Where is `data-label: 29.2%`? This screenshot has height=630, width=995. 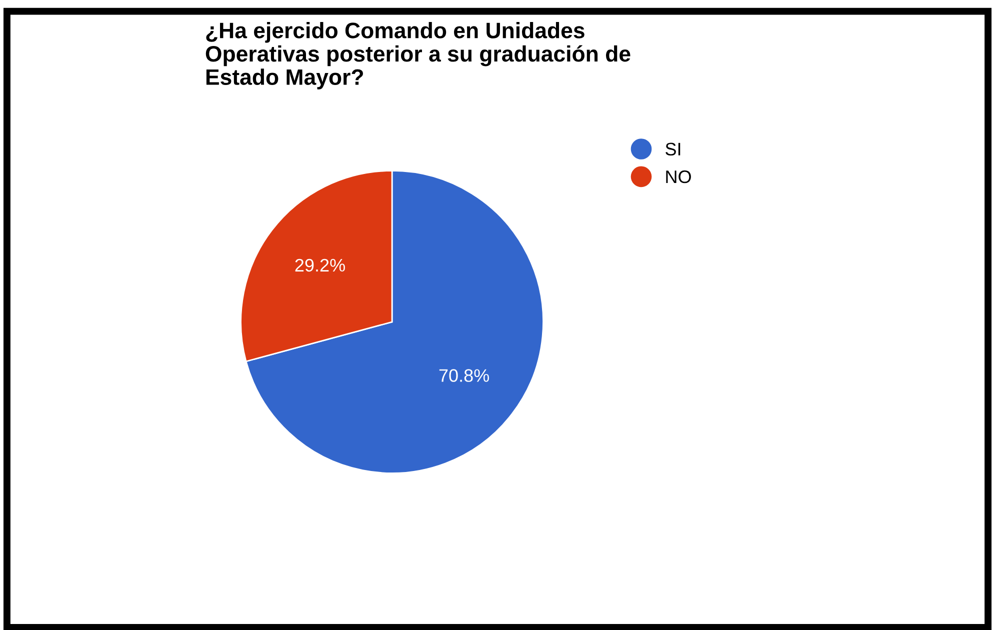
data-label: 29.2% is located at coordinates (320, 265).